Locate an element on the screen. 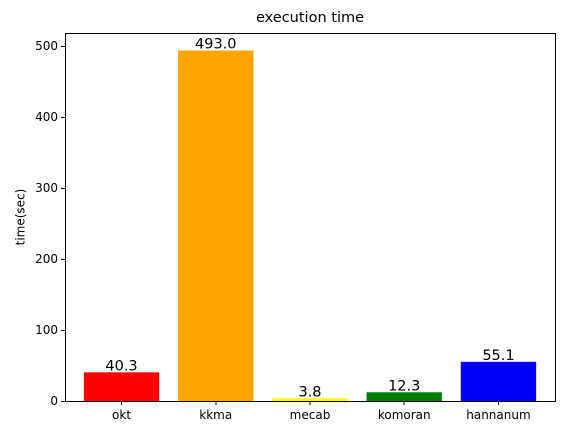 Image resolution: width=571 pixels, height=435 pixels. y-tick-label-200: 200 is located at coordinates (46, 259).